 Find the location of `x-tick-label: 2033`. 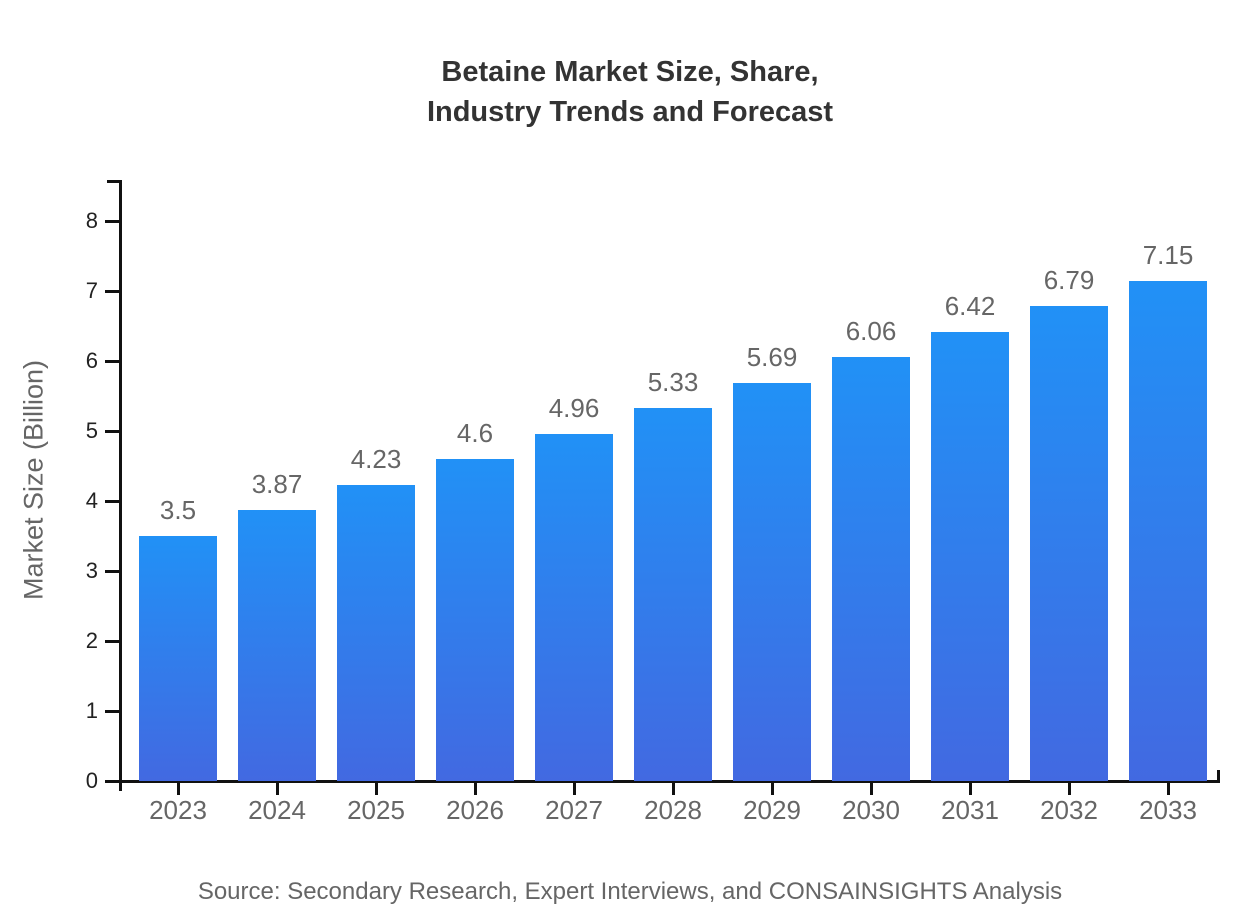

x-tick-label: 2033 is located at coordinates (1168, 810).